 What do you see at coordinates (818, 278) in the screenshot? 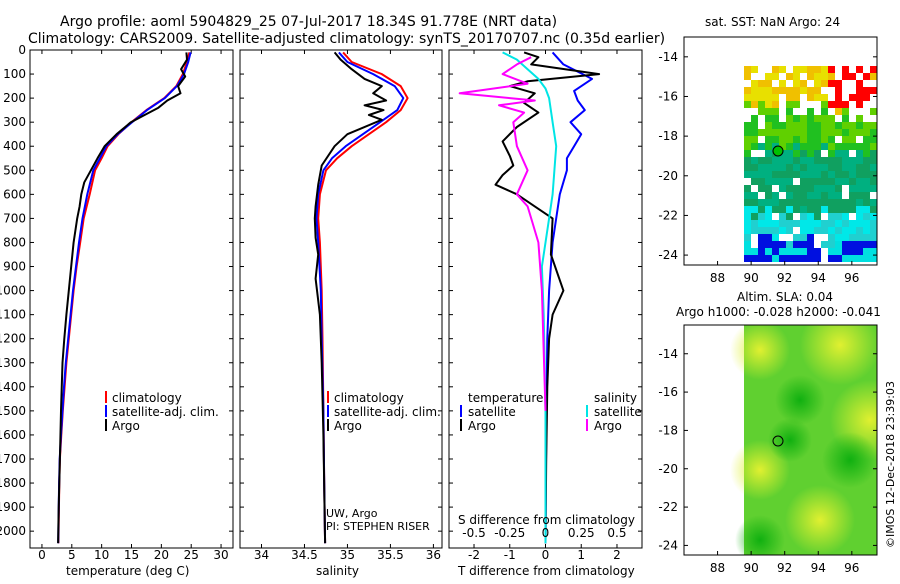
I see `map-lon-label: 94` at bounding box center [818, 278].